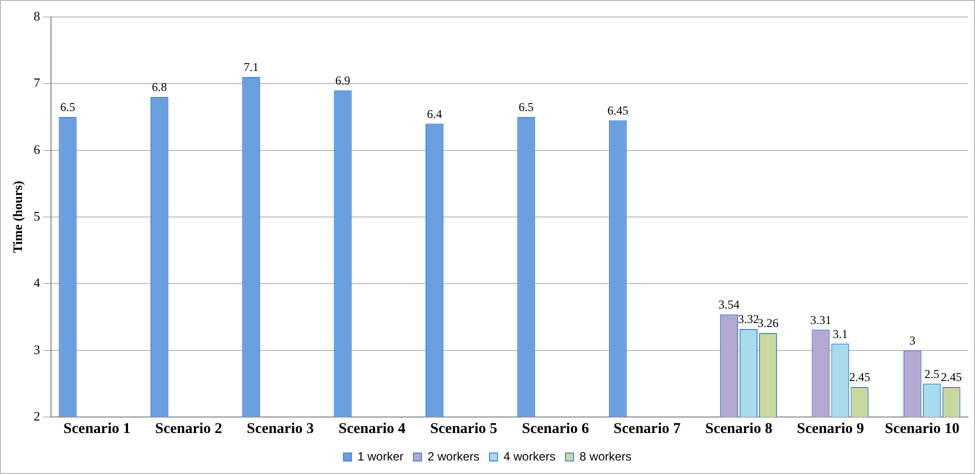 This screenshot has height=474, width=975. I want to click on data-label: 6.4, so click(434, 113).